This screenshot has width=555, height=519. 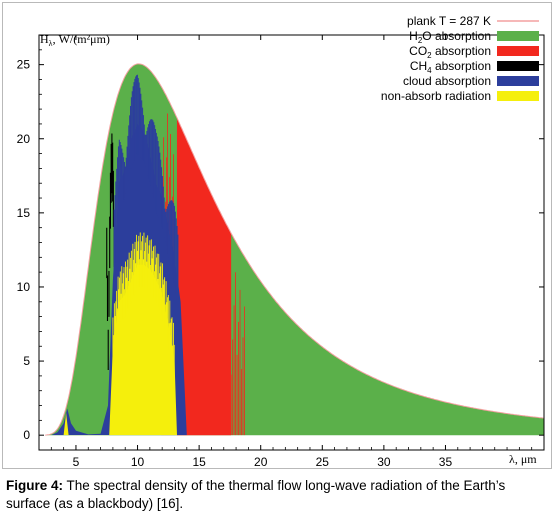 I want to click on x-tick-label: 20, so click(x=261, y=462).